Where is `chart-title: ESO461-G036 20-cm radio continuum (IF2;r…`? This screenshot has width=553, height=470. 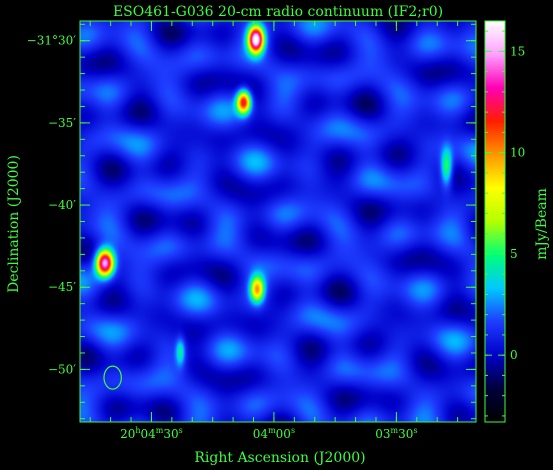 chart-title: ESO461-G036 20-cm radio continuum (IF2;r… is located at coordinates (278, 12).